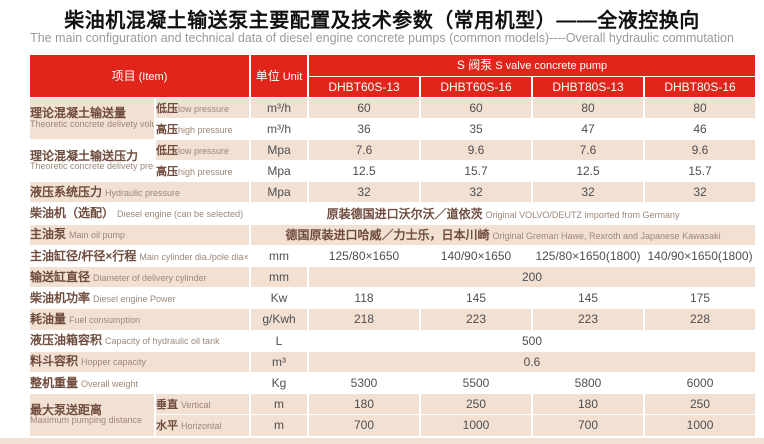 This screenshot has width=764, height=444. I want to click on merged-value-cell: 500, so click(532, 341).